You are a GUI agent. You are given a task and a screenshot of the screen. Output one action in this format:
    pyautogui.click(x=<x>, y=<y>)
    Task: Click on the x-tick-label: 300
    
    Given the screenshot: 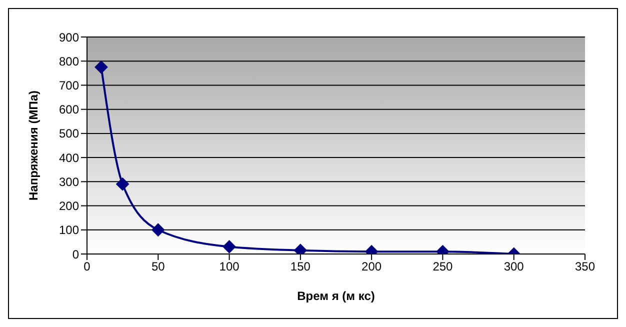 What is the action you would take?
    pyautogui.click(x=514, y=267)
    